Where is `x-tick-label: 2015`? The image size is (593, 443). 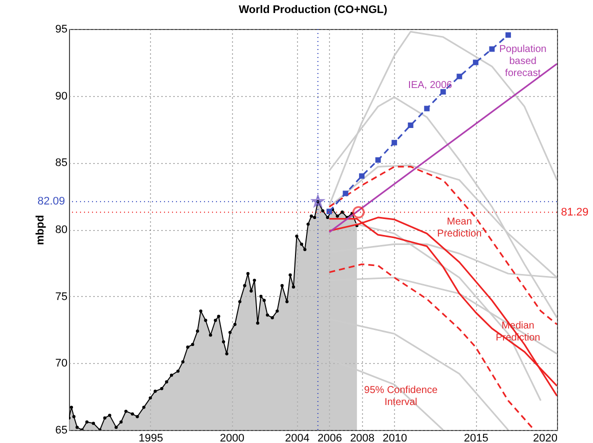 x-tick-label: 2015 is located at coordinates (476, 437).